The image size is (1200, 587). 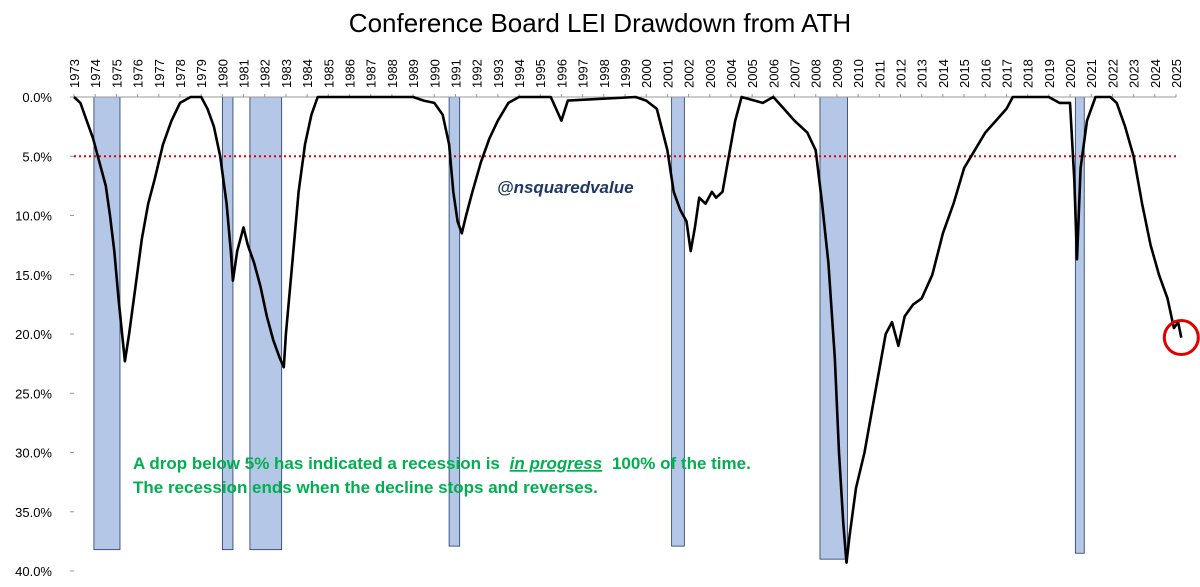 I want to click on highlight-circle, so click(x=1181, y=338).